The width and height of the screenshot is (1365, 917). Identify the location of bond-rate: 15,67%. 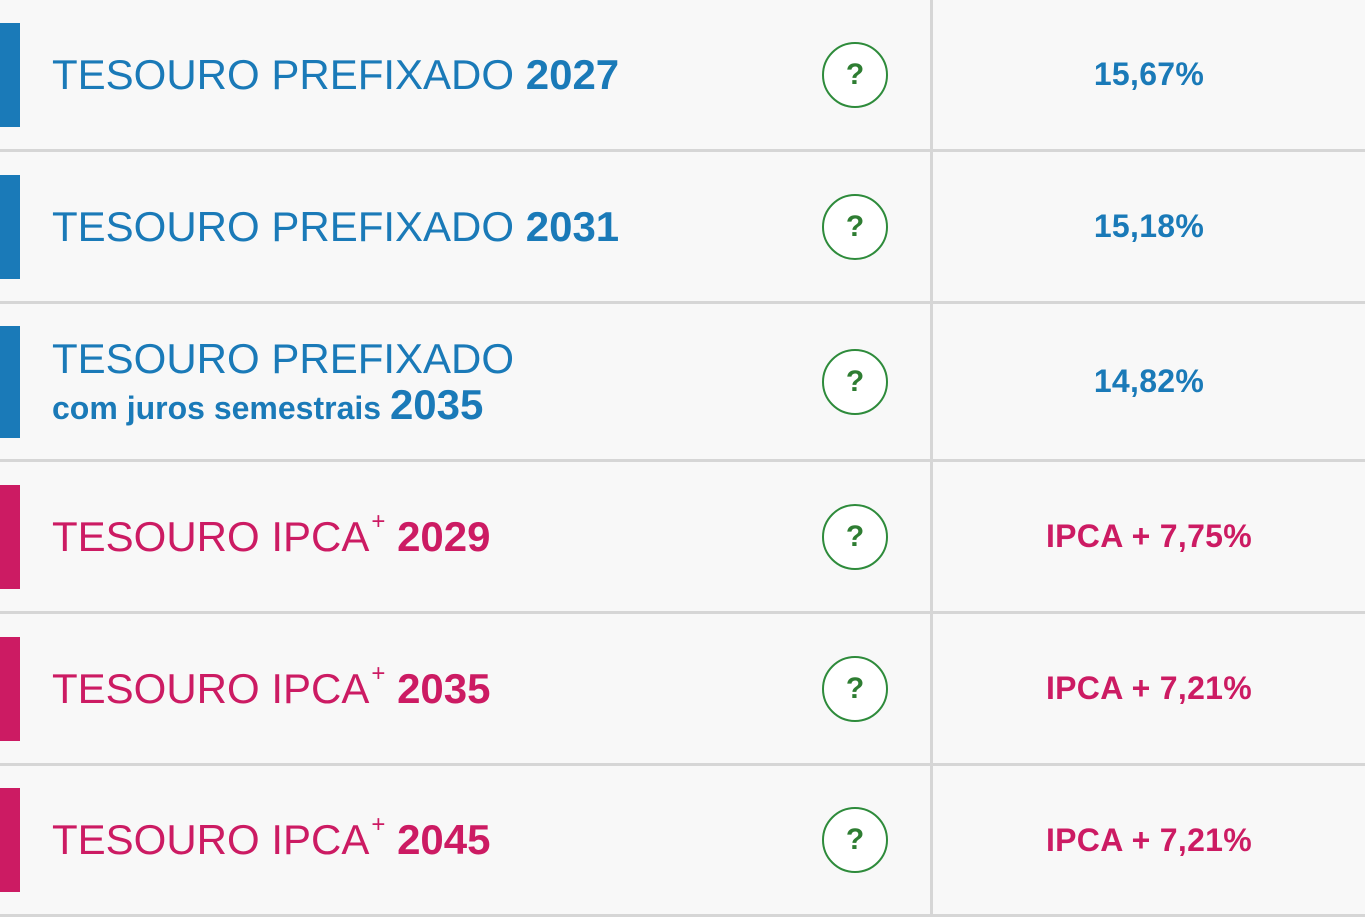
(1147, 74).